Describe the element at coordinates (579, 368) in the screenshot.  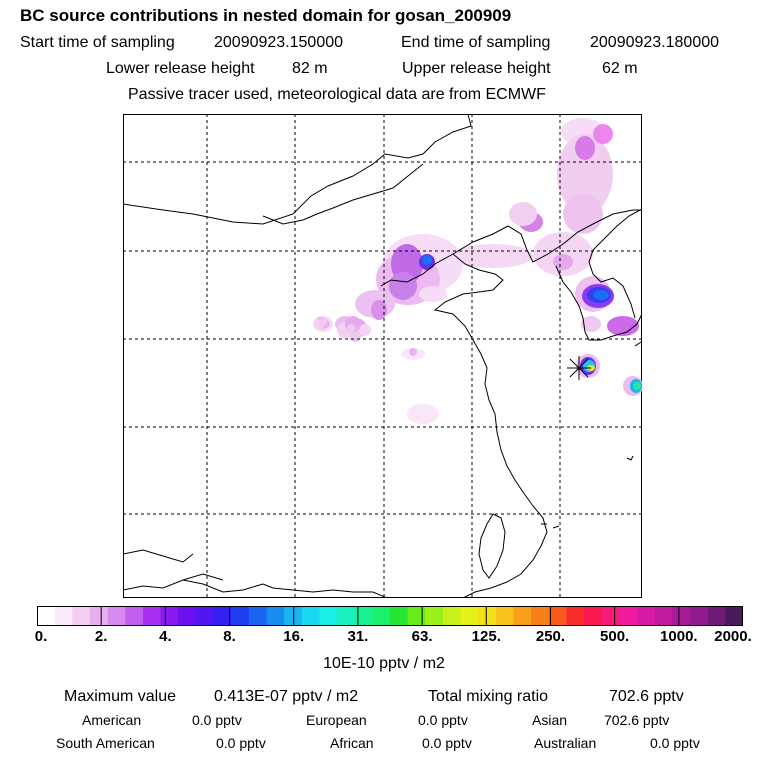
I see `receptor-site-marker` at that location.